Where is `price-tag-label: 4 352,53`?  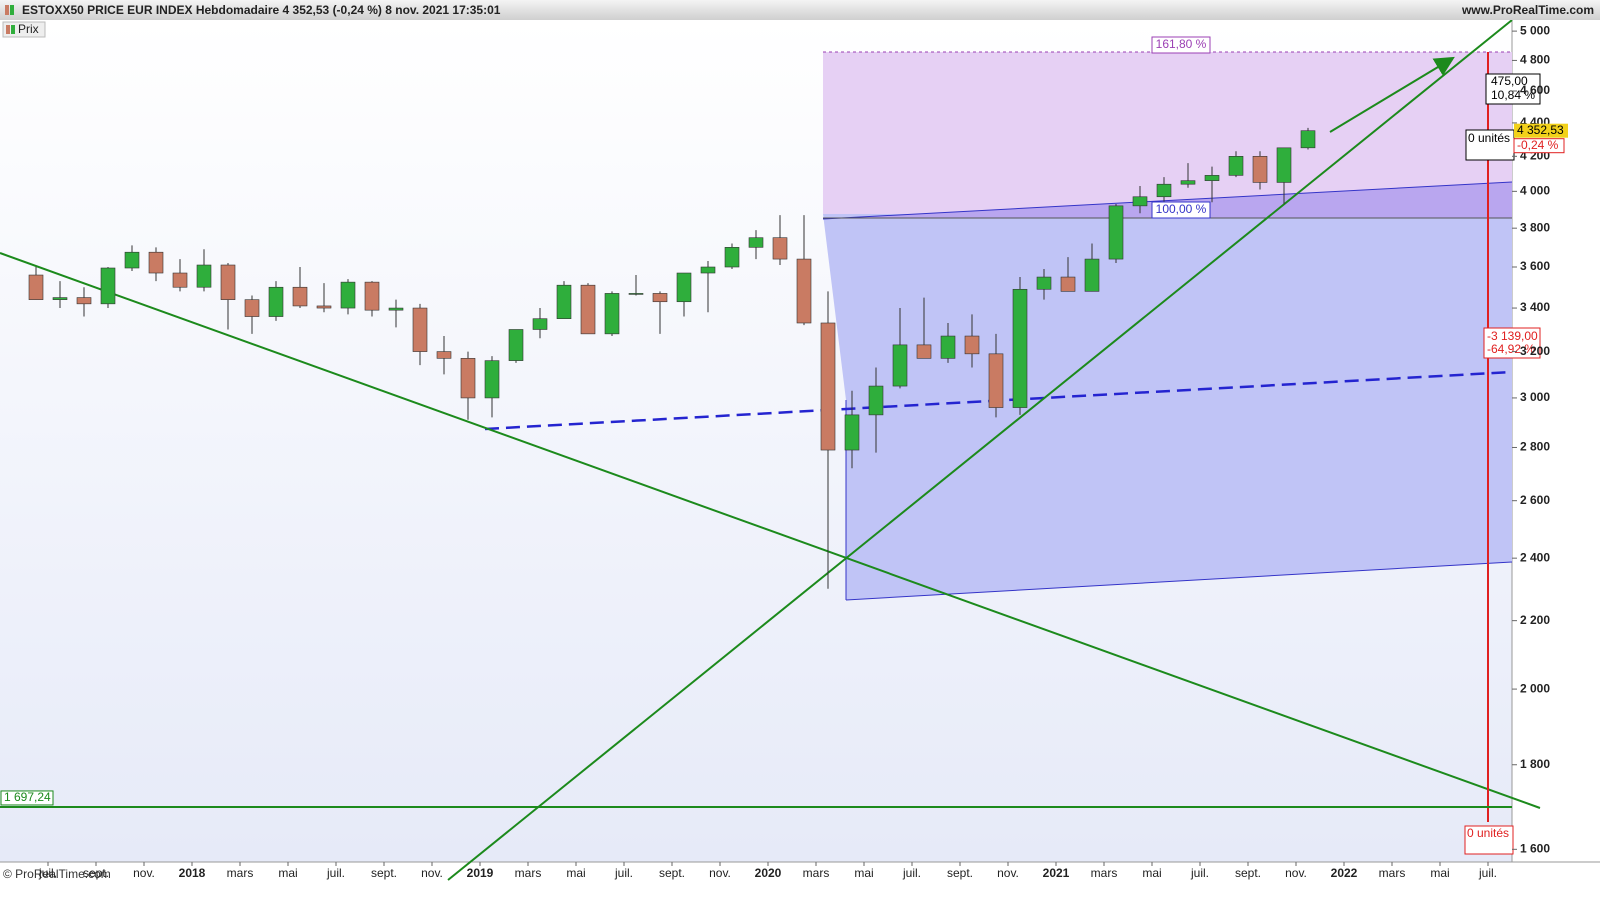
price-tag-label: 4 352,53 is located at coordinates (1540, 130).